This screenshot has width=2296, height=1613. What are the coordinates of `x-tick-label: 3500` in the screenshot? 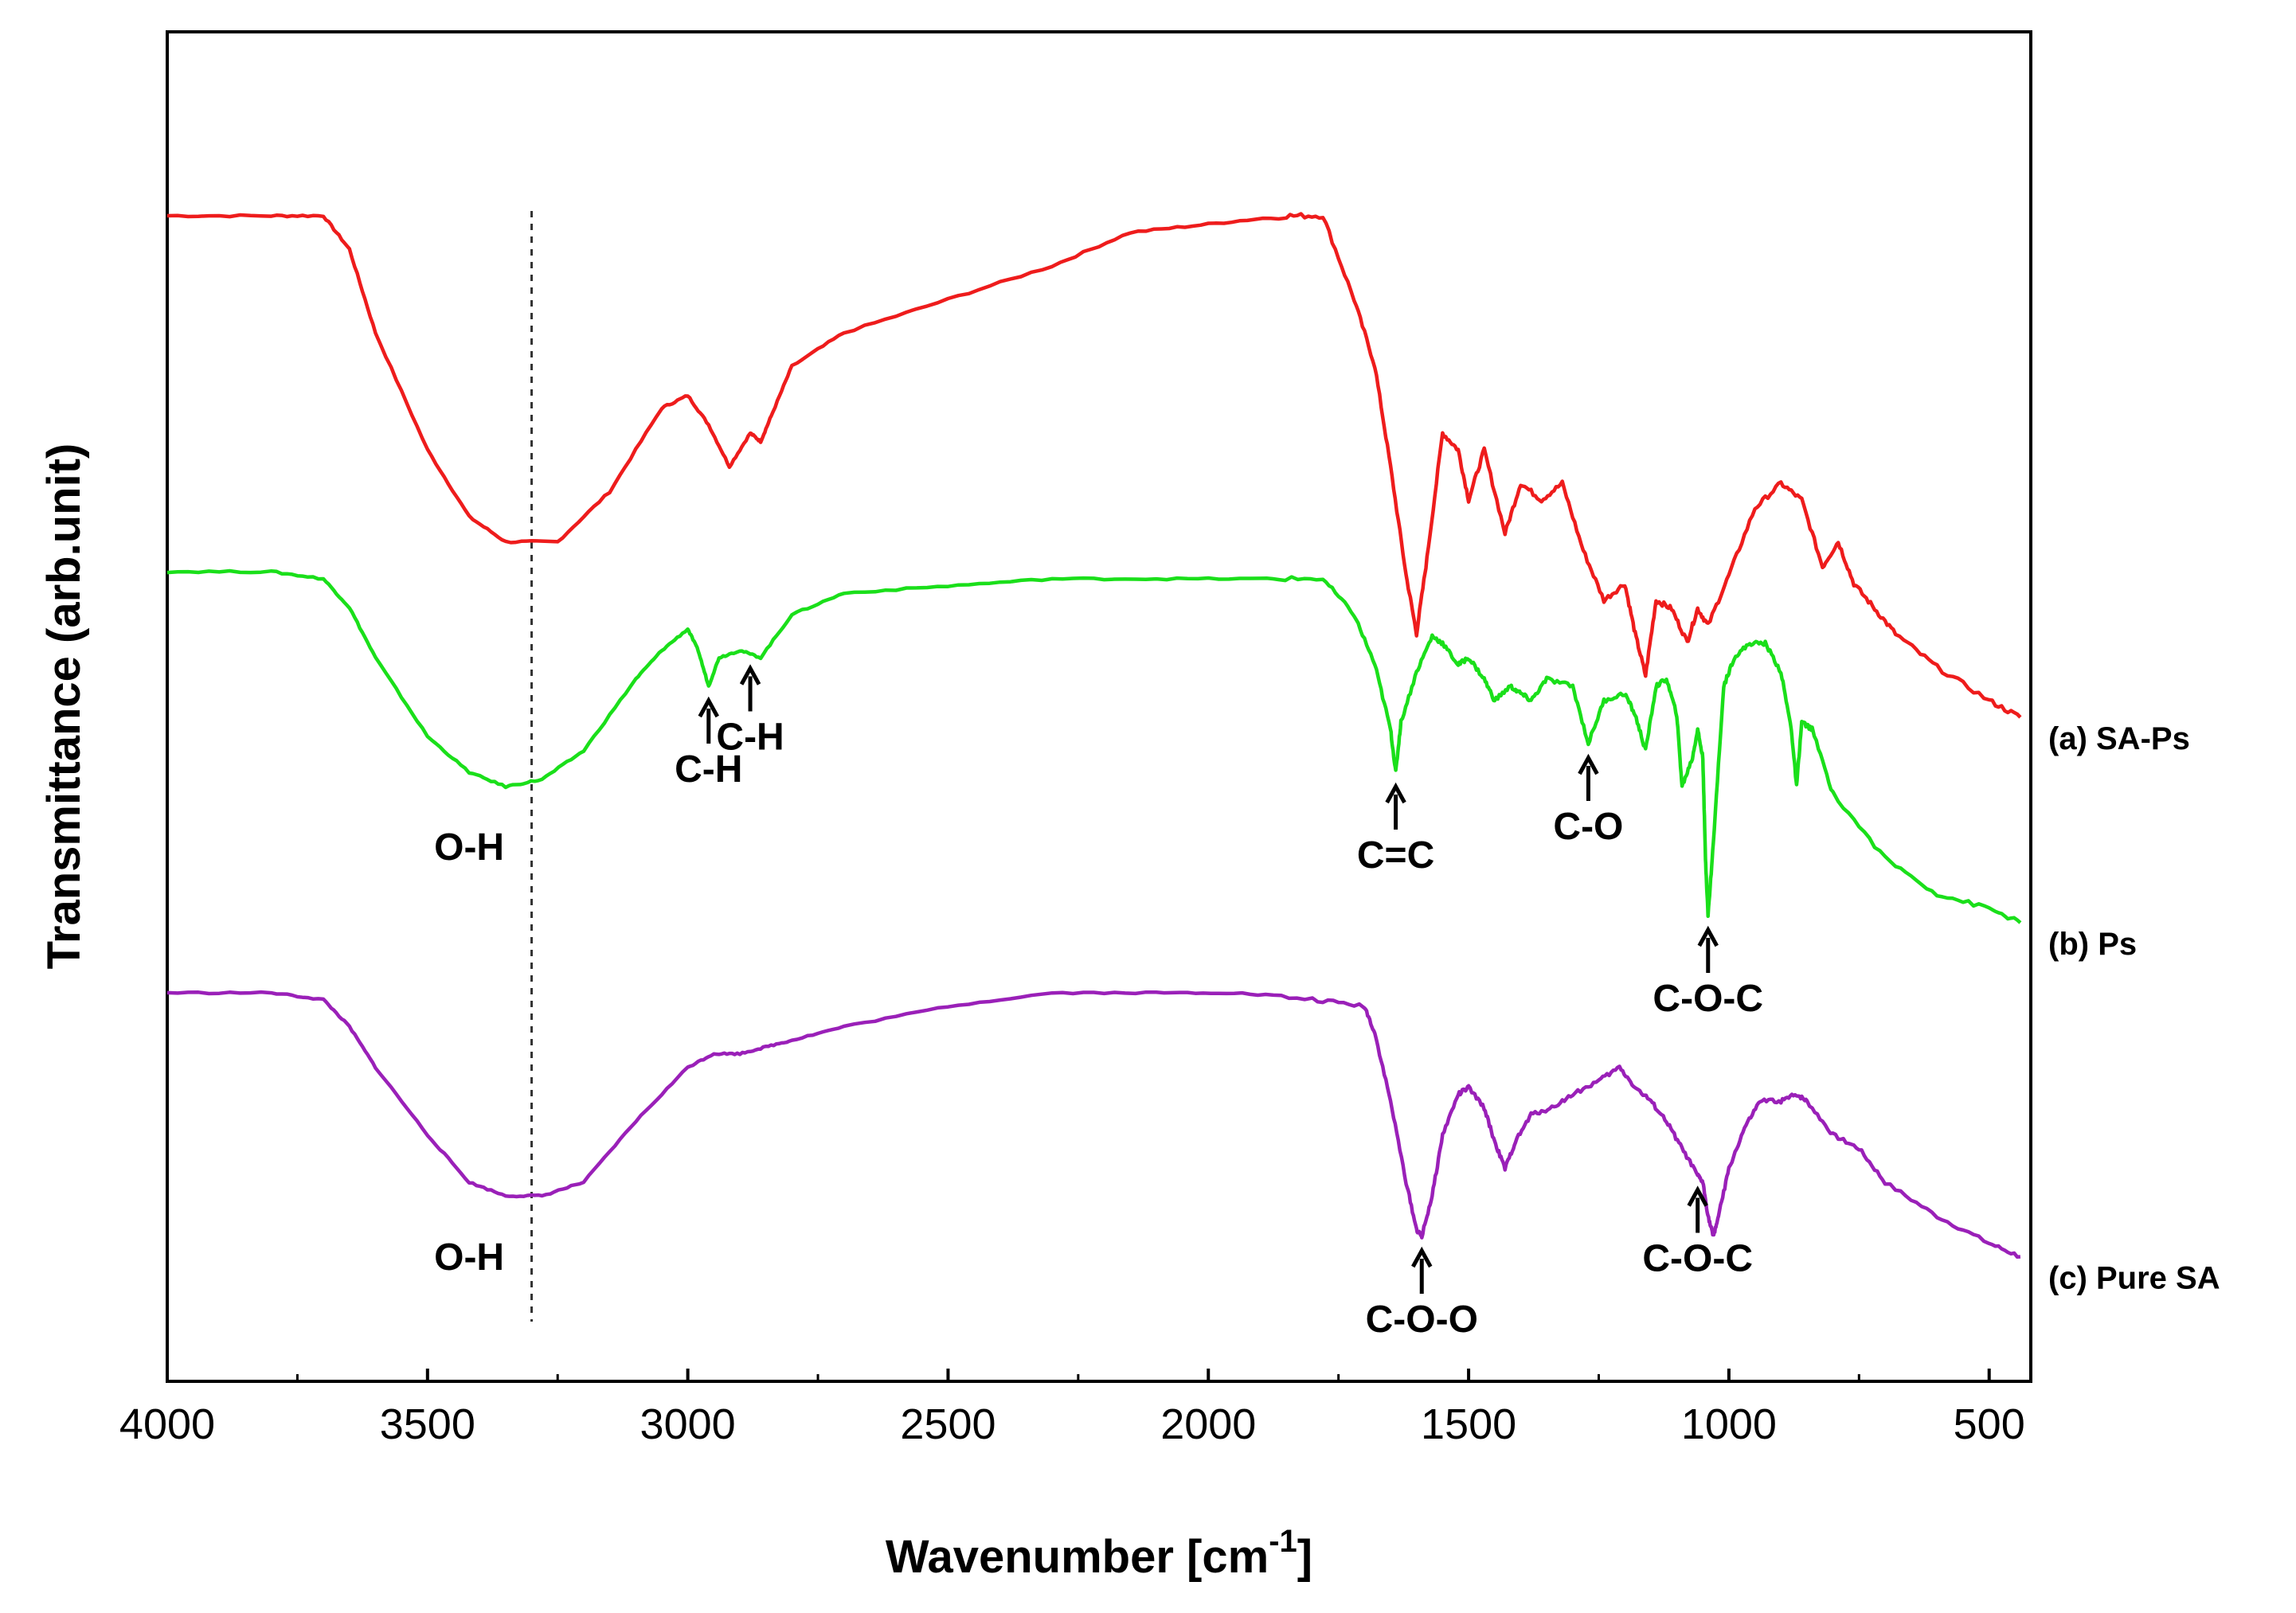 It's located at (427, 1424).